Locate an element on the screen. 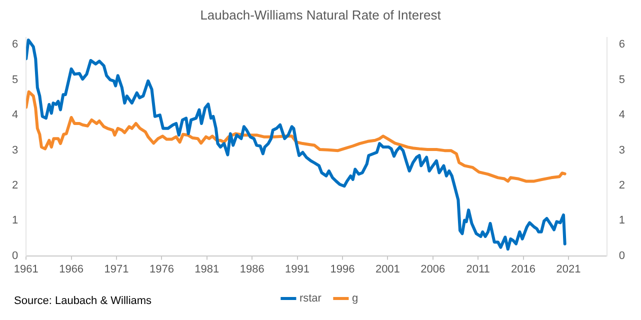  y2-tick-label: 5 is located at coordinates (622, 80).